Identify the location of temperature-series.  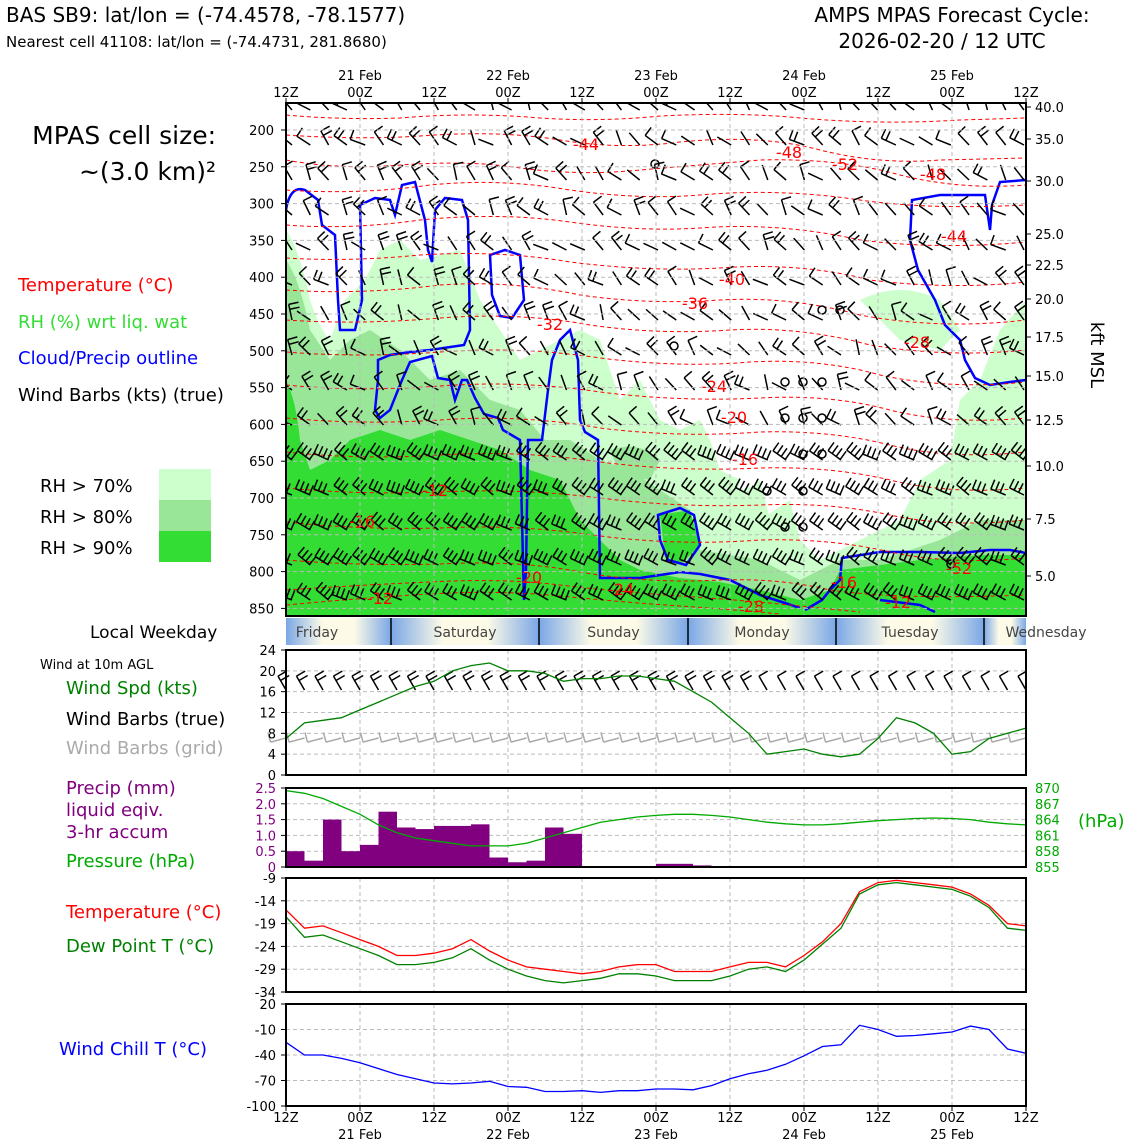
(656, 927).